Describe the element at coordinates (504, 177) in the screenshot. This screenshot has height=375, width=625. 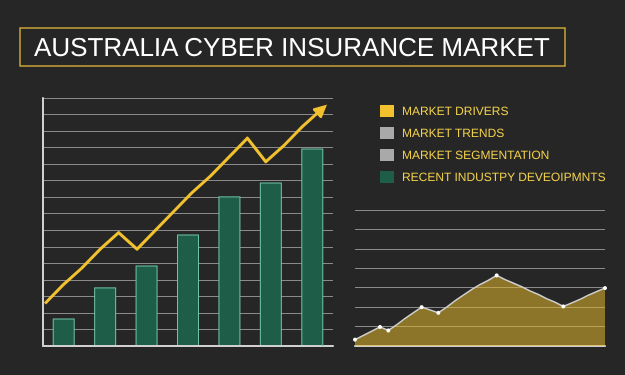
I see `text: RECENT INDUSTPY DEVEOIPMNTS` at that location.